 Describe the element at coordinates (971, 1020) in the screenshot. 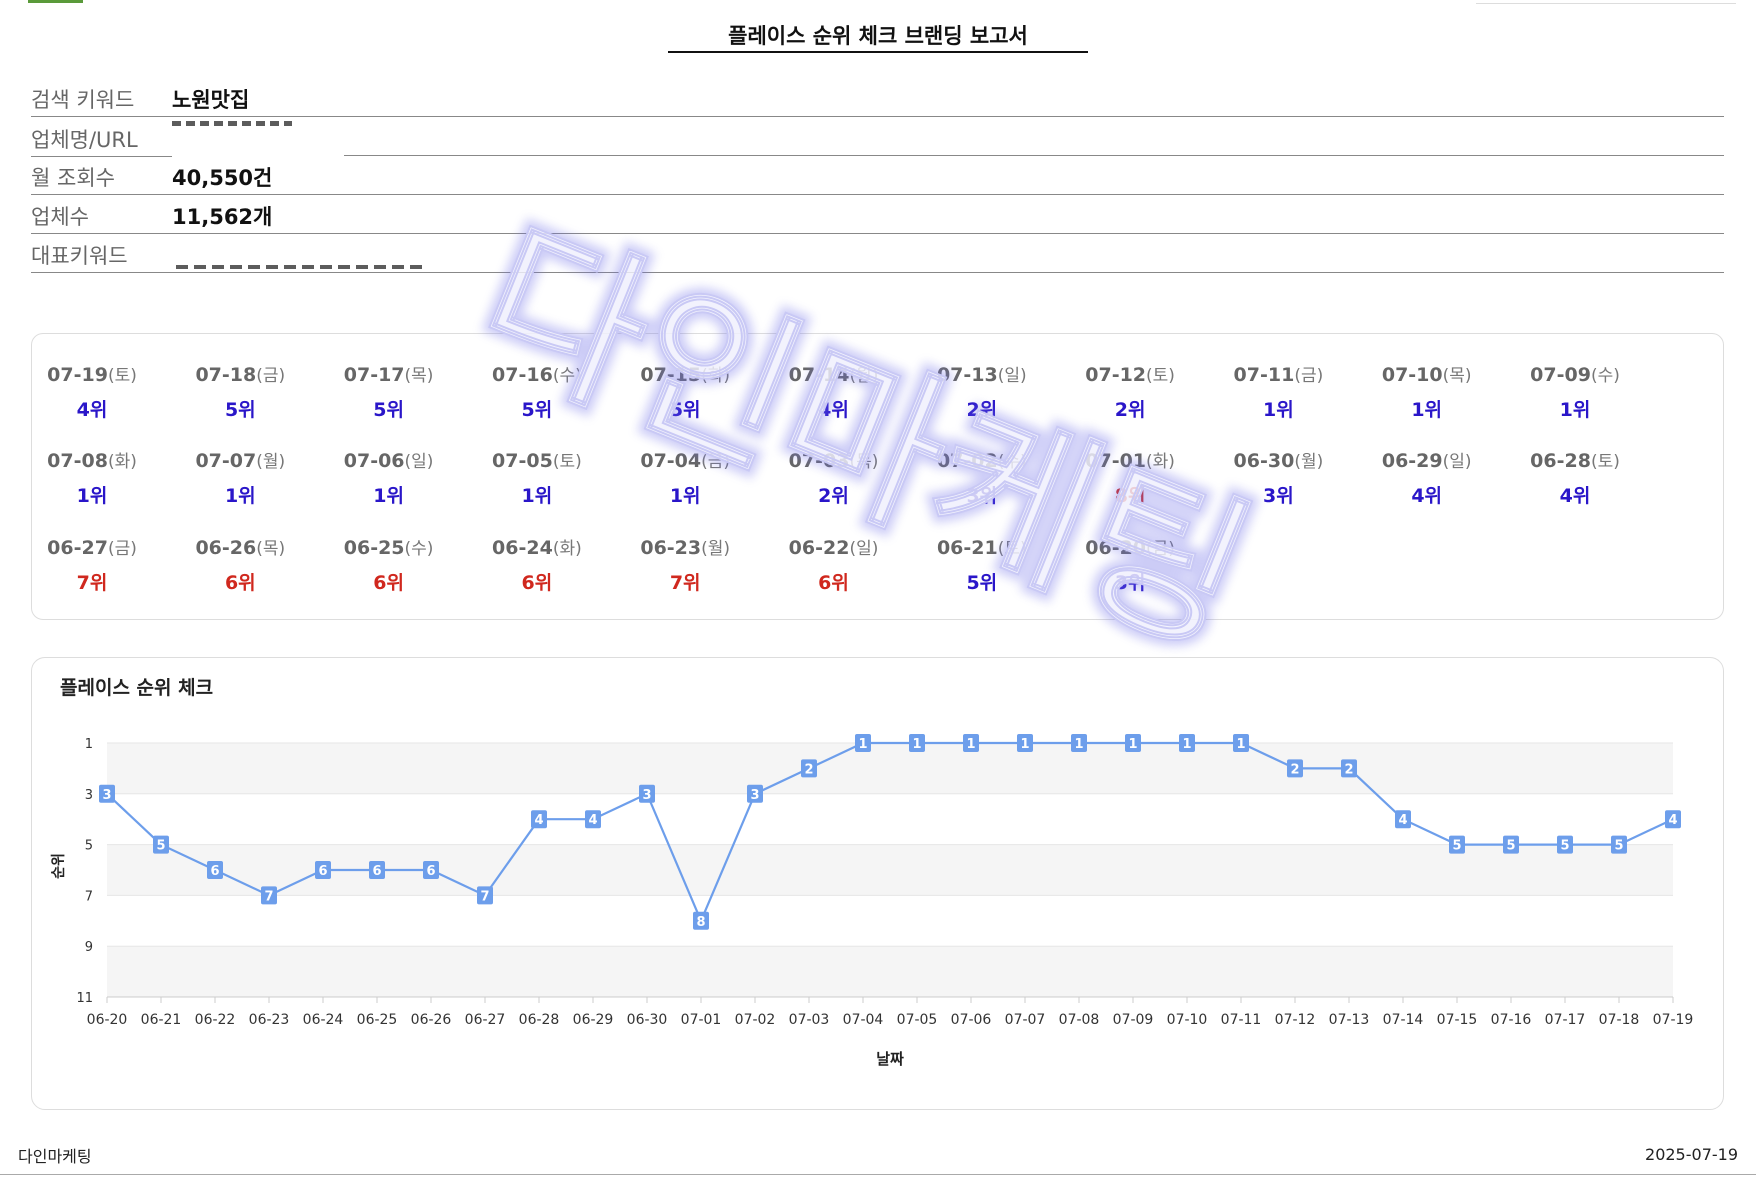

I see `x-tick-label: 07-06` at that location.